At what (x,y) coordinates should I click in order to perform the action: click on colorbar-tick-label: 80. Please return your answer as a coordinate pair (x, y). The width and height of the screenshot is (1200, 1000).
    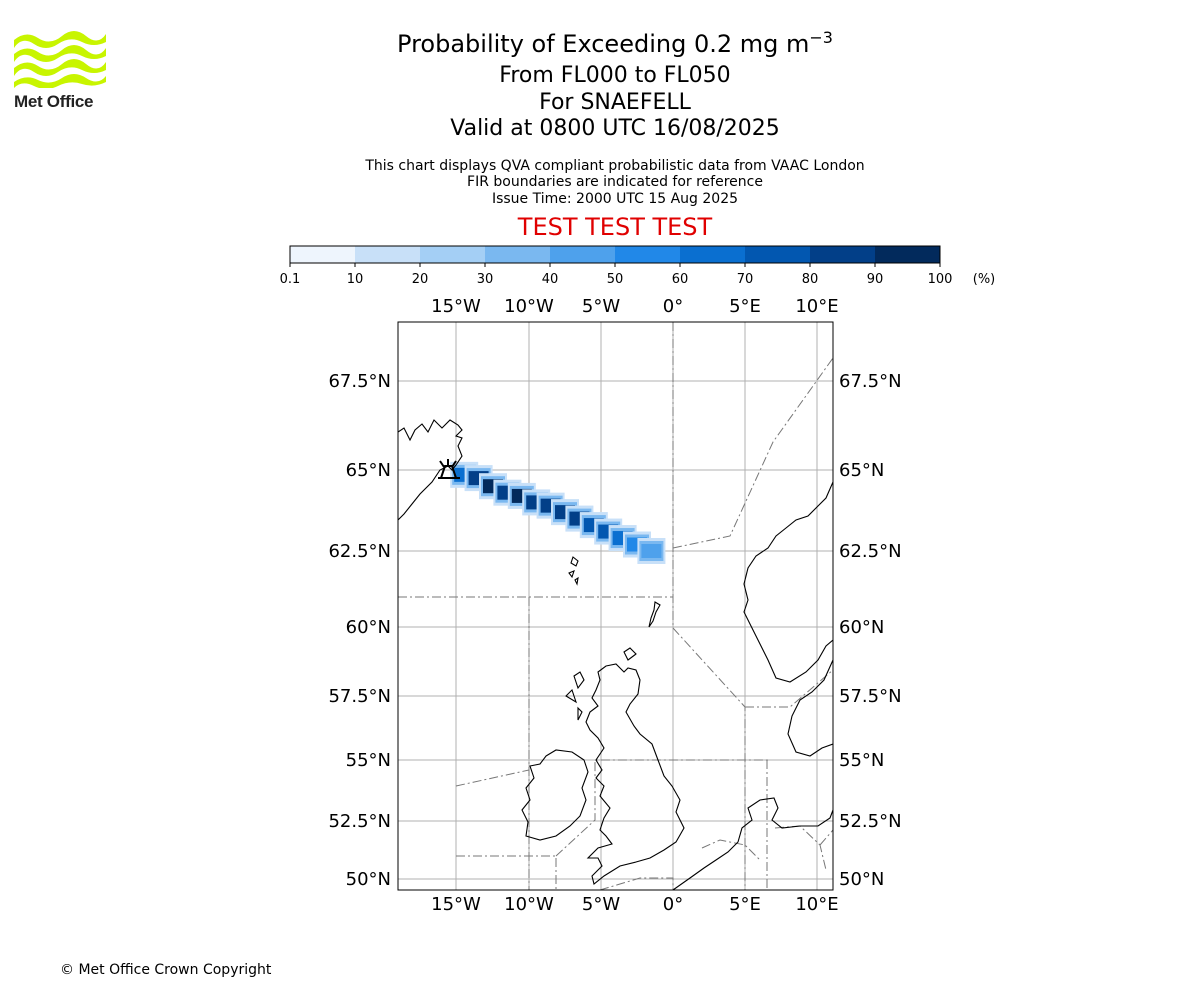
    Looking at the image, I should click on (810, 279).